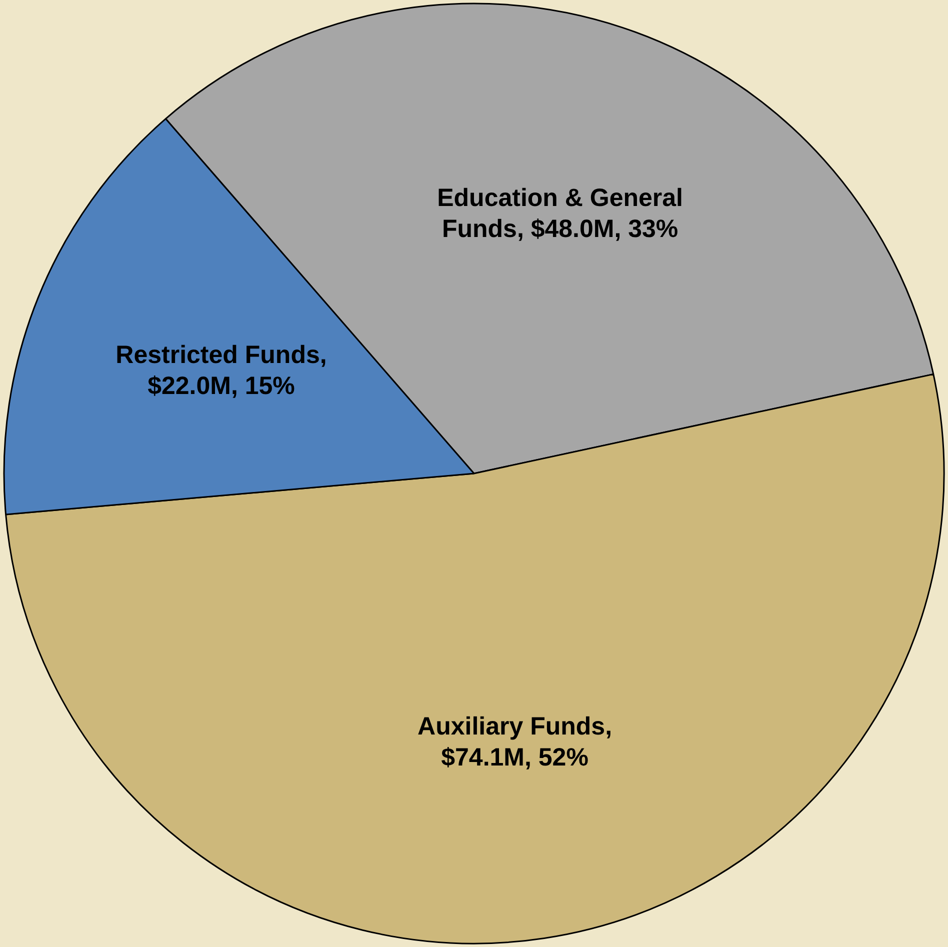 The height and width of the screenshot is (947, 948). What do you see at coordinates (515, 742) in the screenshot?
I see `slice-label: Auxiliary Funds, $74.1M, 52%` at bounding box center [515, 742].